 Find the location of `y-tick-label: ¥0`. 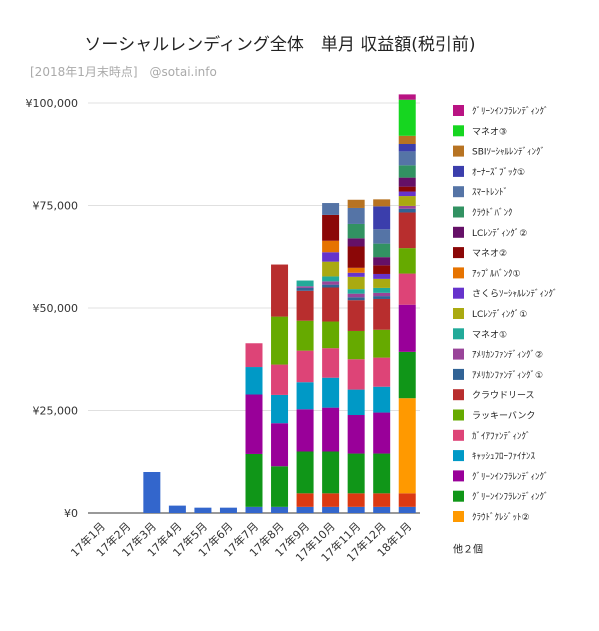

y-tick-label: ¥0 is located at coordinates (71, 513).